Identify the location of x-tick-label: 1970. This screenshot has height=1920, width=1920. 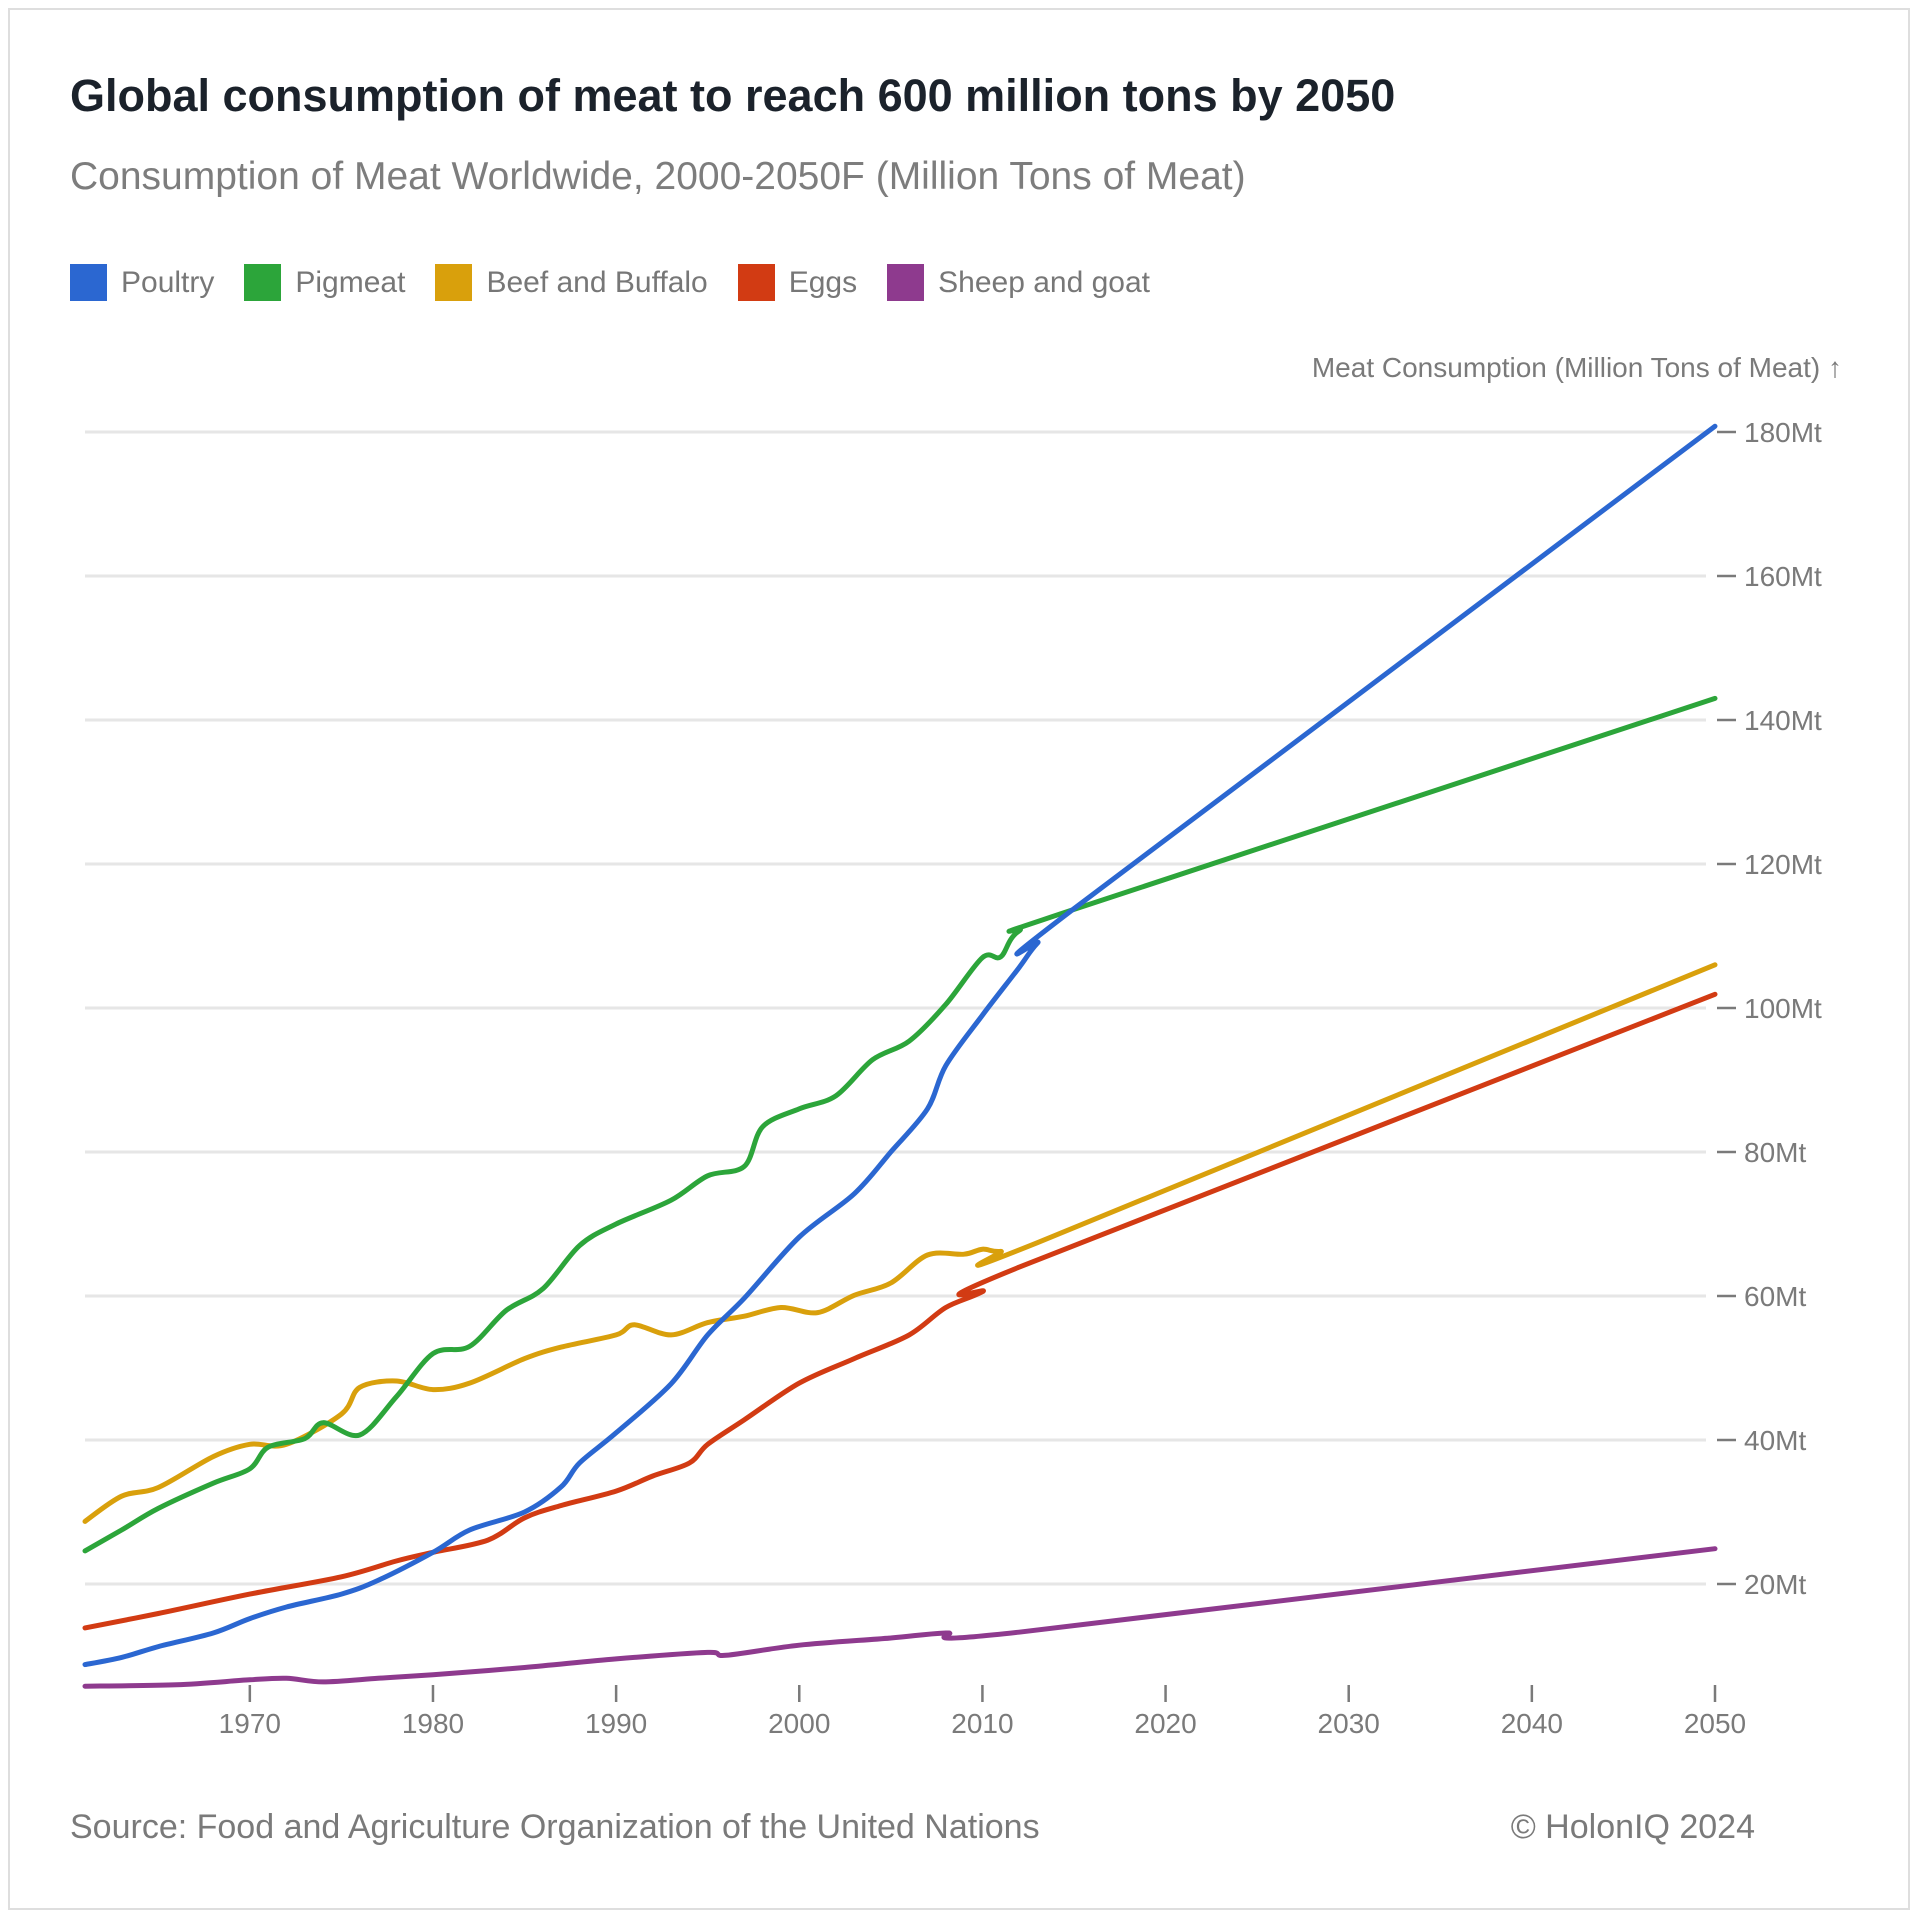
(250, 1723).